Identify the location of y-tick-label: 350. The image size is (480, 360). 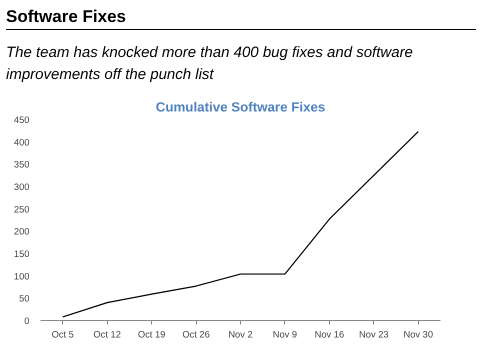
(22, 165).